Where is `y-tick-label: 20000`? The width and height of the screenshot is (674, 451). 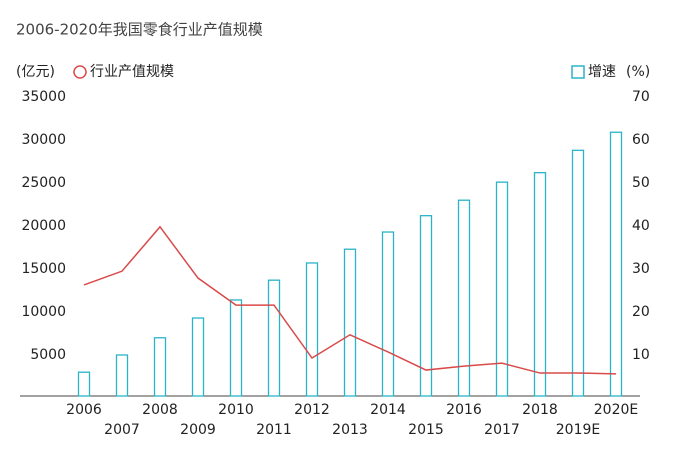
y-tick-label: 20000 is located at coordinates (43, 226).